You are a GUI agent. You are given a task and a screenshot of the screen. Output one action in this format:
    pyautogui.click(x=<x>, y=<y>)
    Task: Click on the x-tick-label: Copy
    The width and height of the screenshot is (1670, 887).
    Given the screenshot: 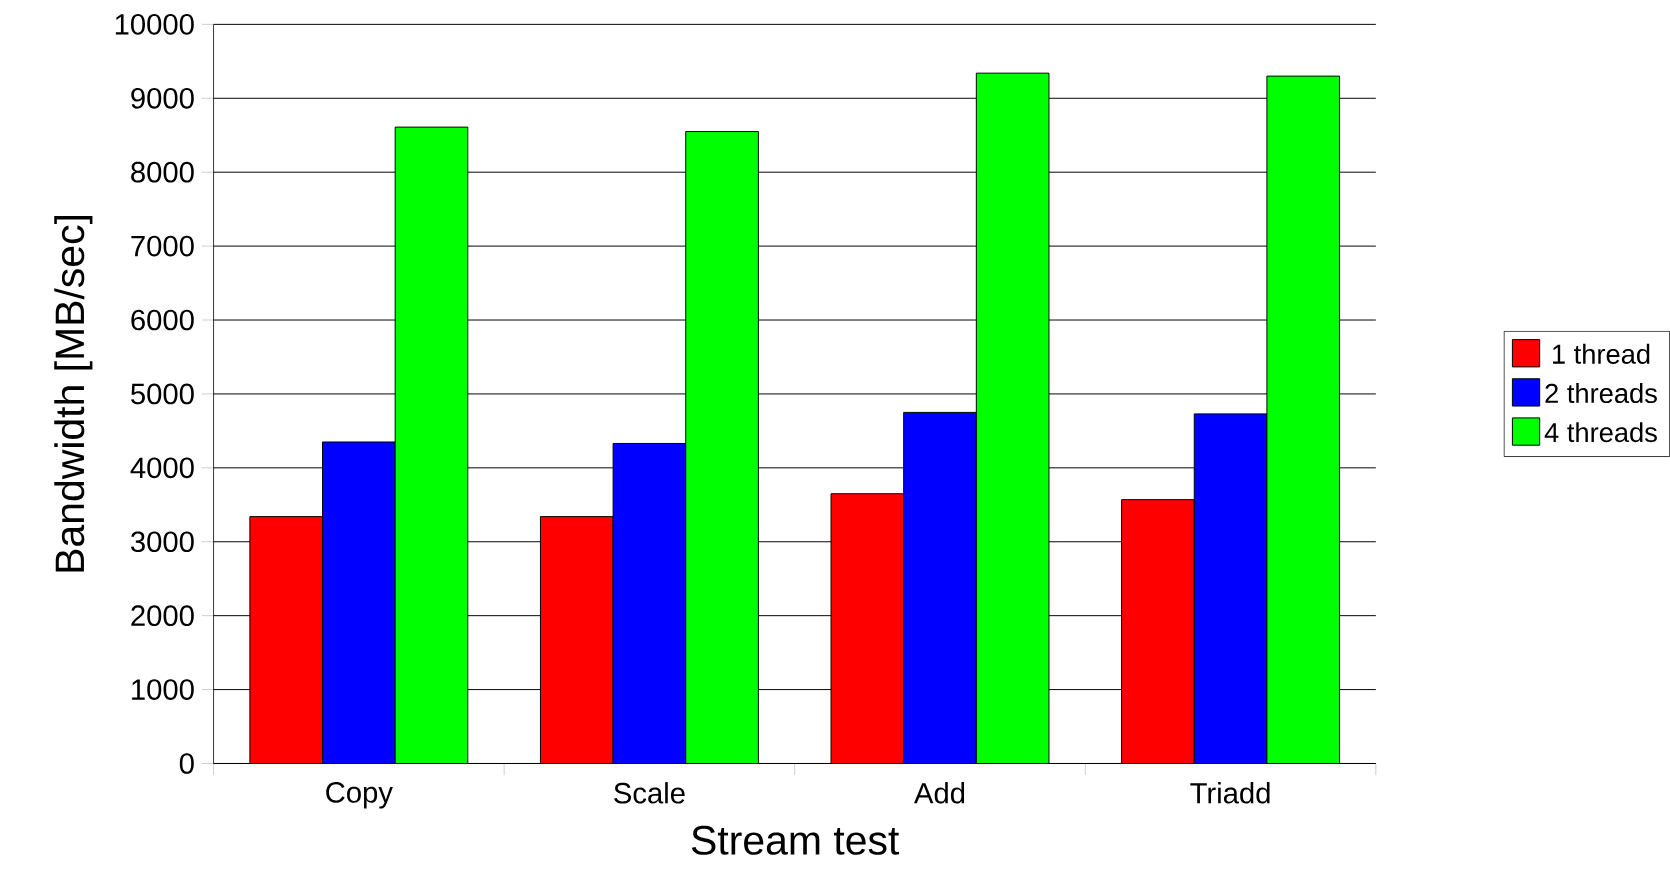 What is the action you would take?
    pyautogui.click(x=359, y=795)
    